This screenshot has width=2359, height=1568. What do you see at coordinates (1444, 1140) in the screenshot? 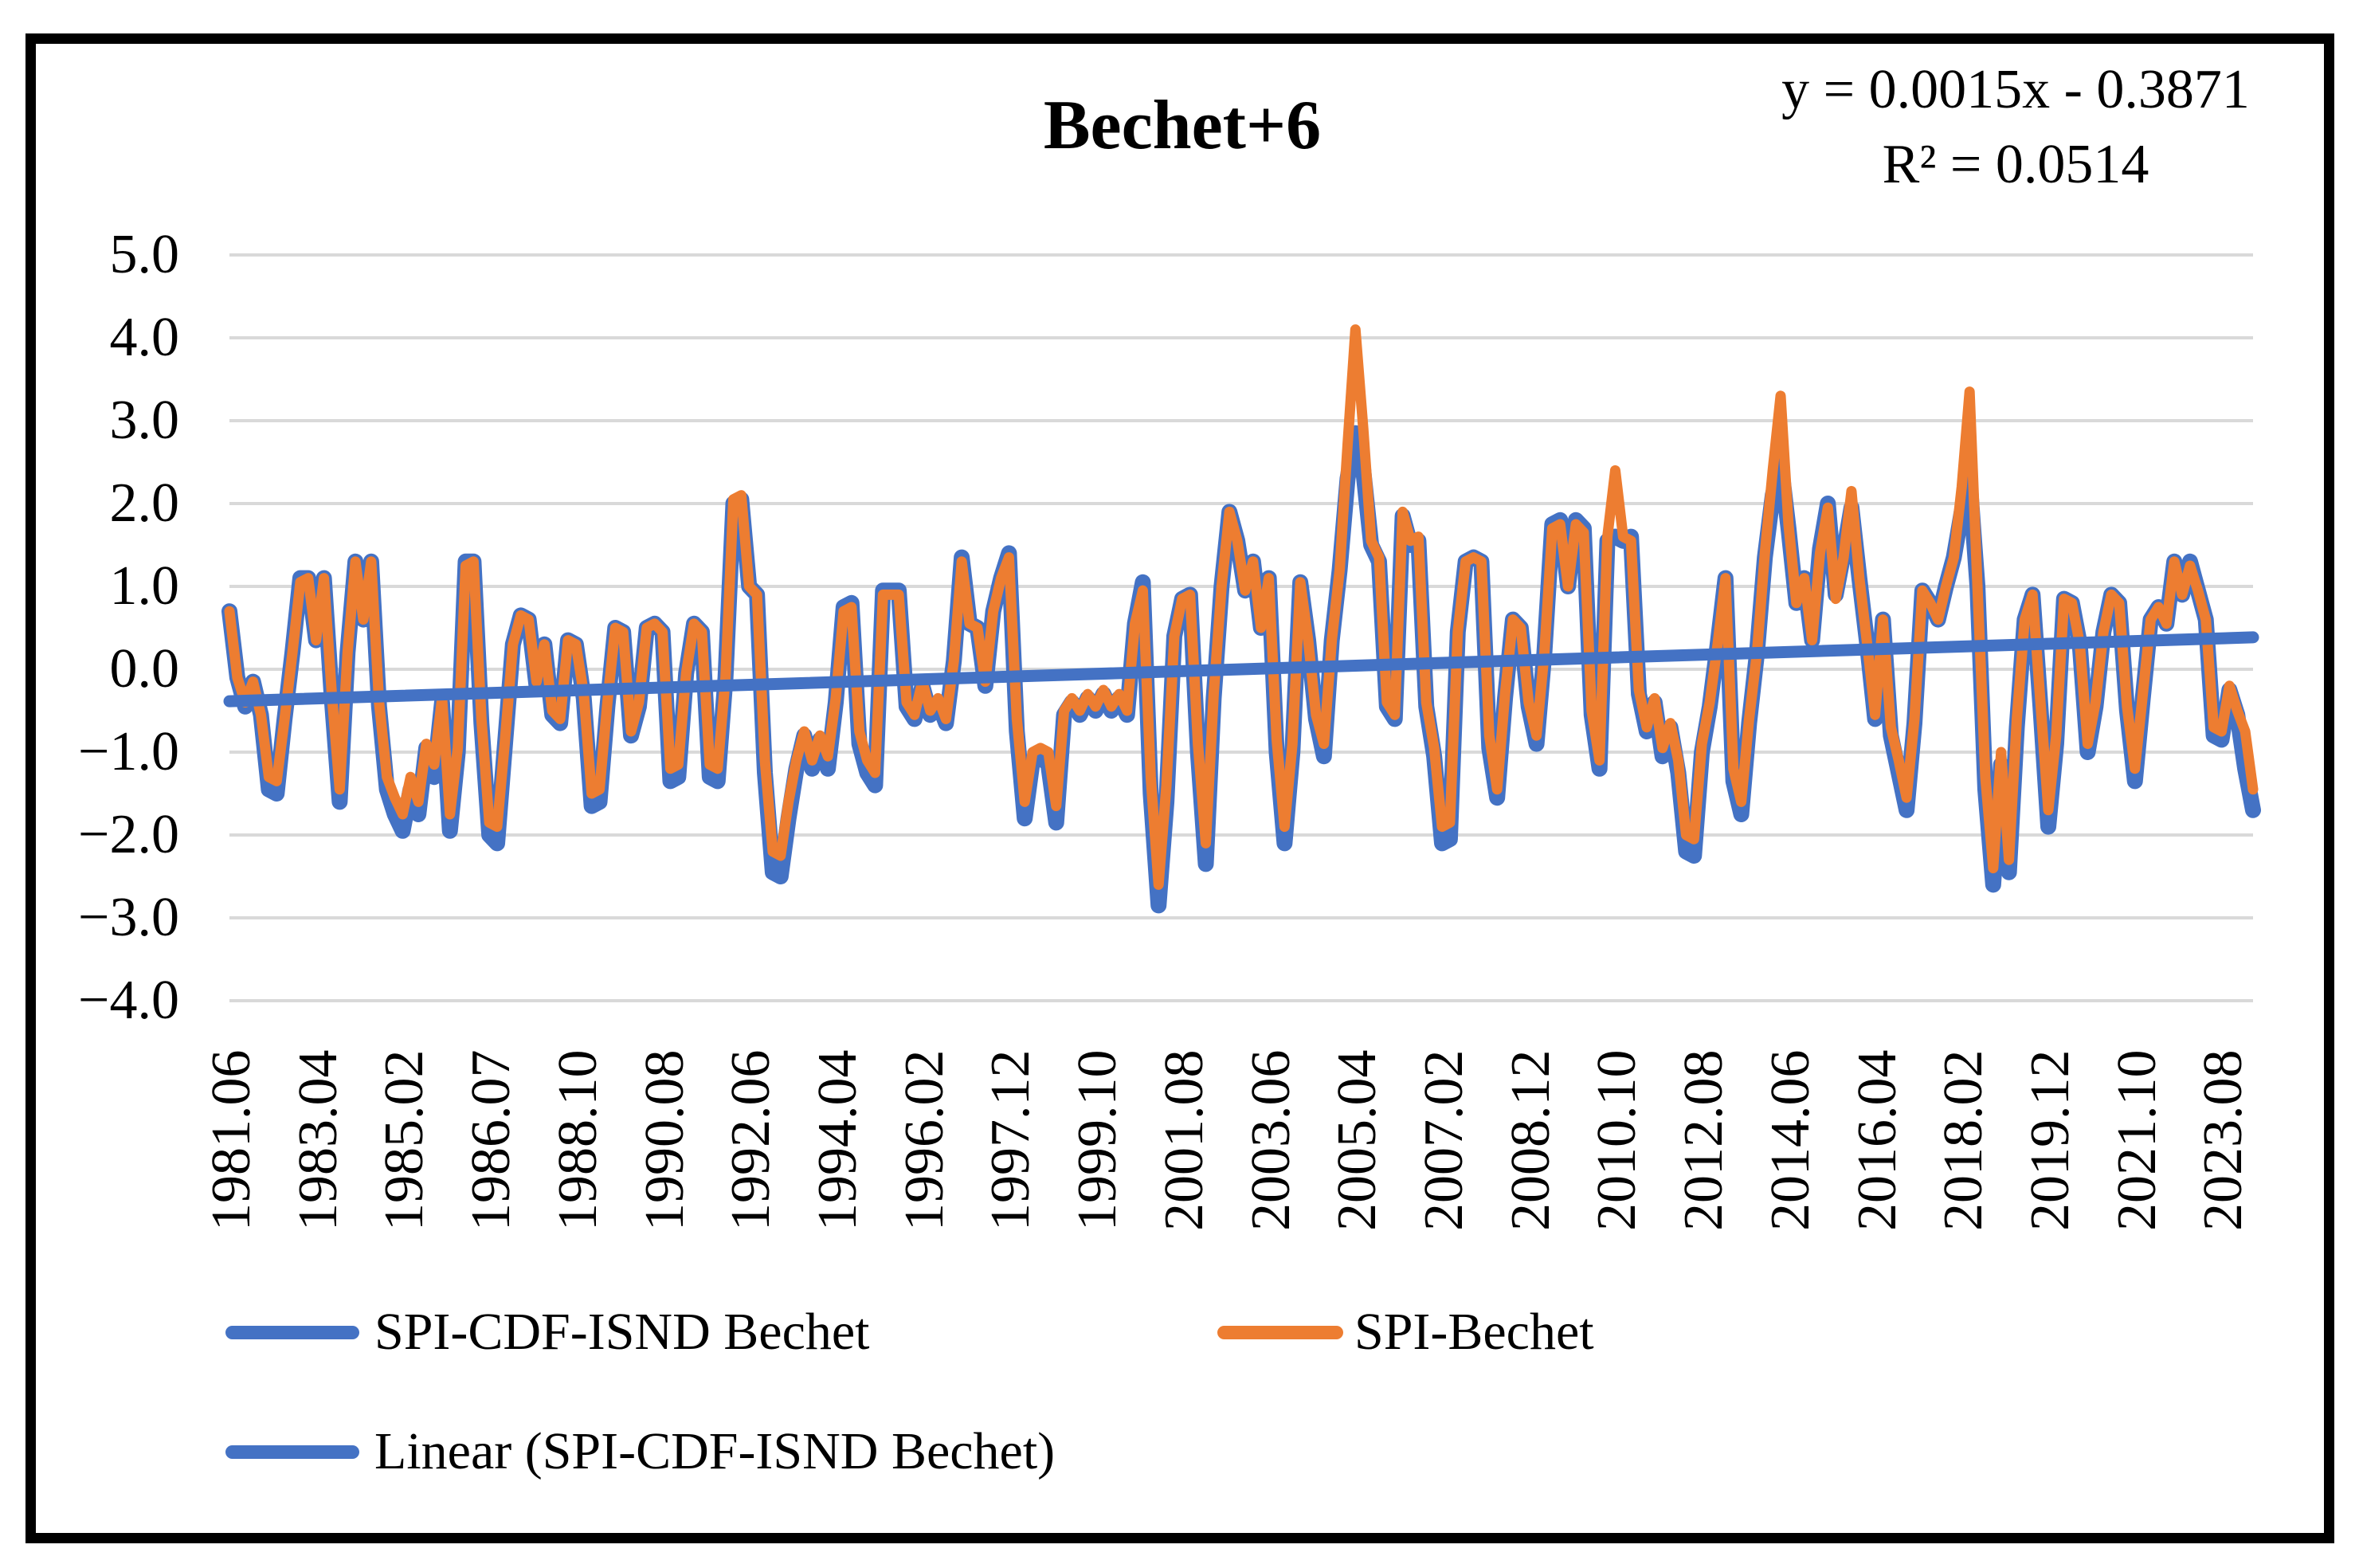
I see `x-tick-label: 2007.02` at bounding box center [1444, 1140].